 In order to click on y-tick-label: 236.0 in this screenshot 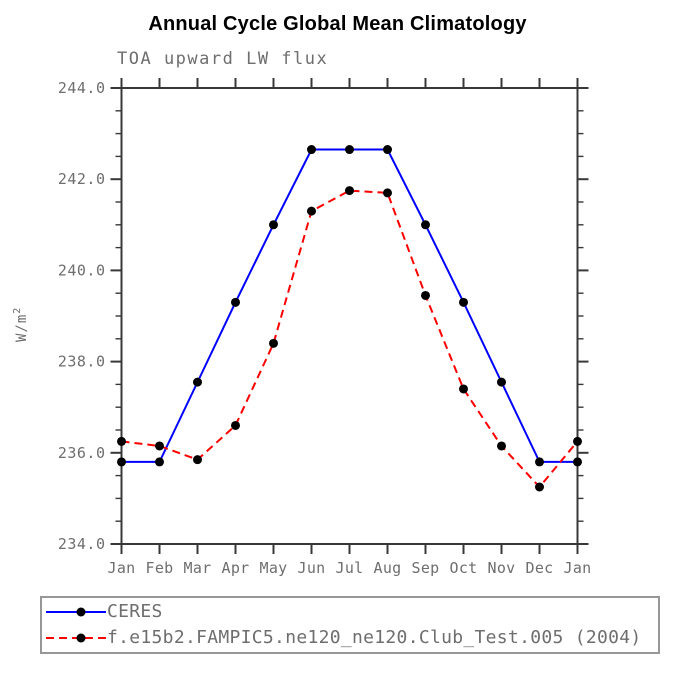, I will do `click(82, 453)`.